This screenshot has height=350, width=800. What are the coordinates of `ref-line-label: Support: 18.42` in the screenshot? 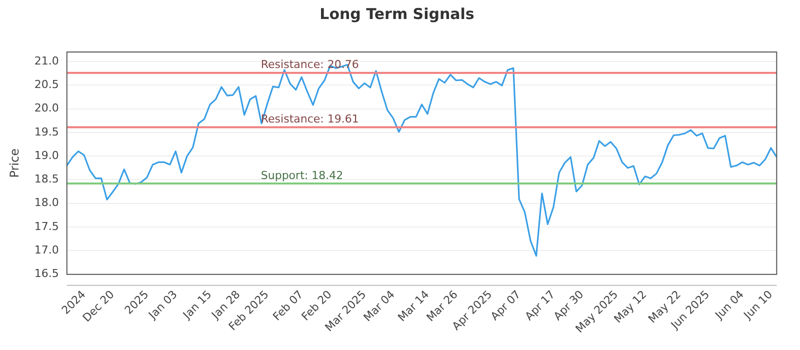 It's located at (302, 175).